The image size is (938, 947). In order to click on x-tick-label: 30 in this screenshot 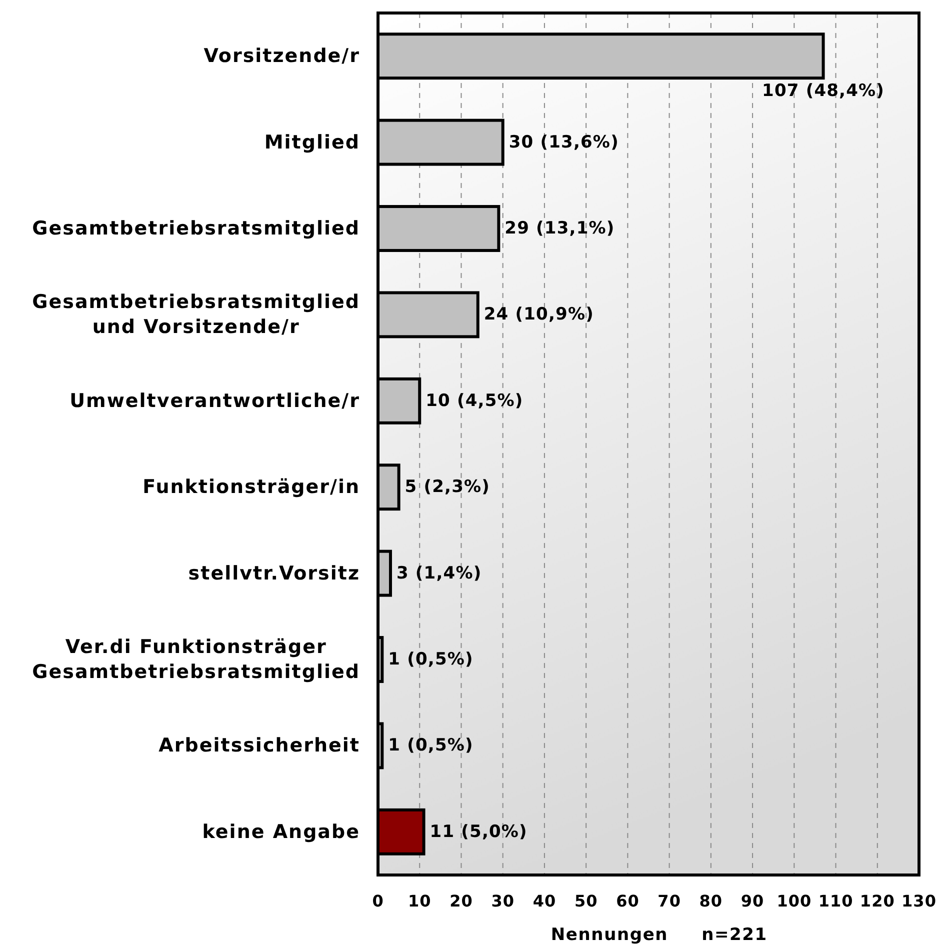, I will do `click(502, 900)`.